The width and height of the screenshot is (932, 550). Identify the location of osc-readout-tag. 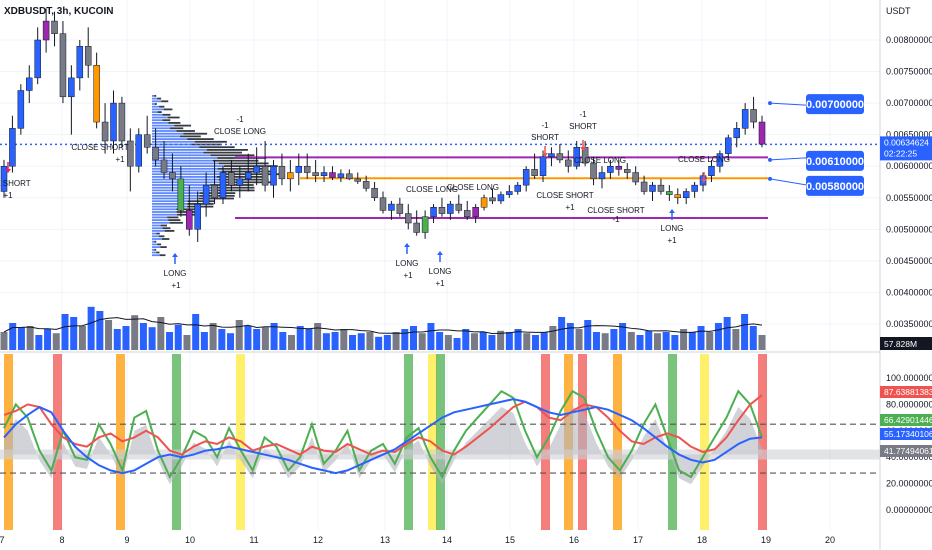
(906, 451).